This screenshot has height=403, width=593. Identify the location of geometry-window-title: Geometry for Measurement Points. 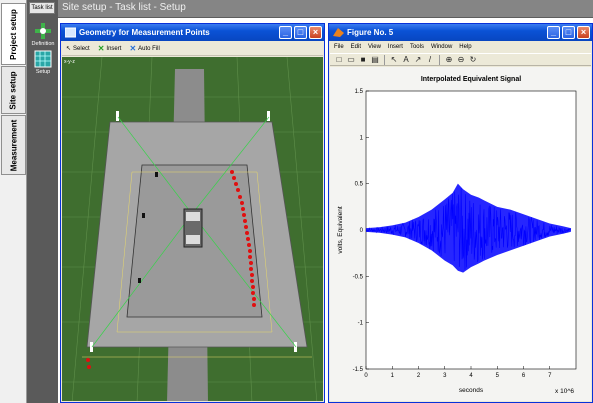
(144, 32).